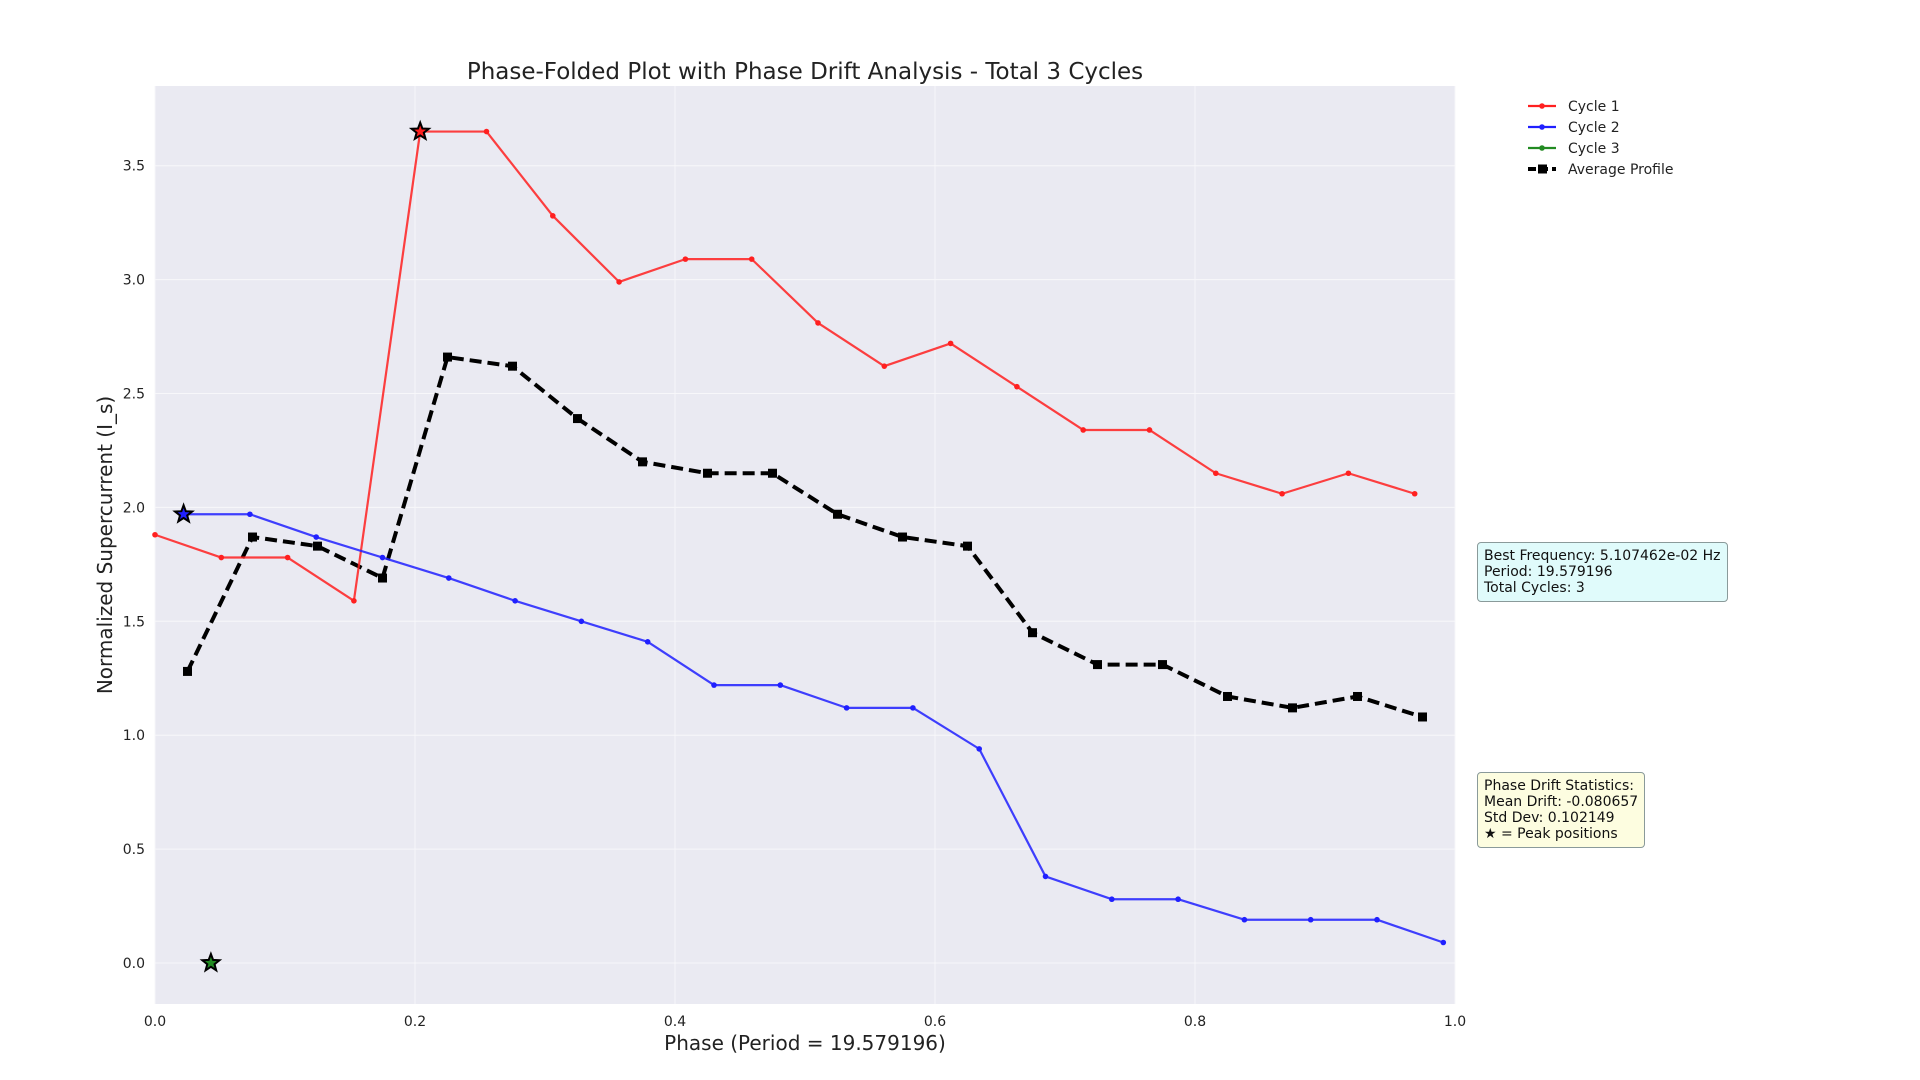 The width and height of the screenshot is (1920, 1080). I want to click on x-axis-label: Phase (Period = 19.579196), so click(805, 1043).